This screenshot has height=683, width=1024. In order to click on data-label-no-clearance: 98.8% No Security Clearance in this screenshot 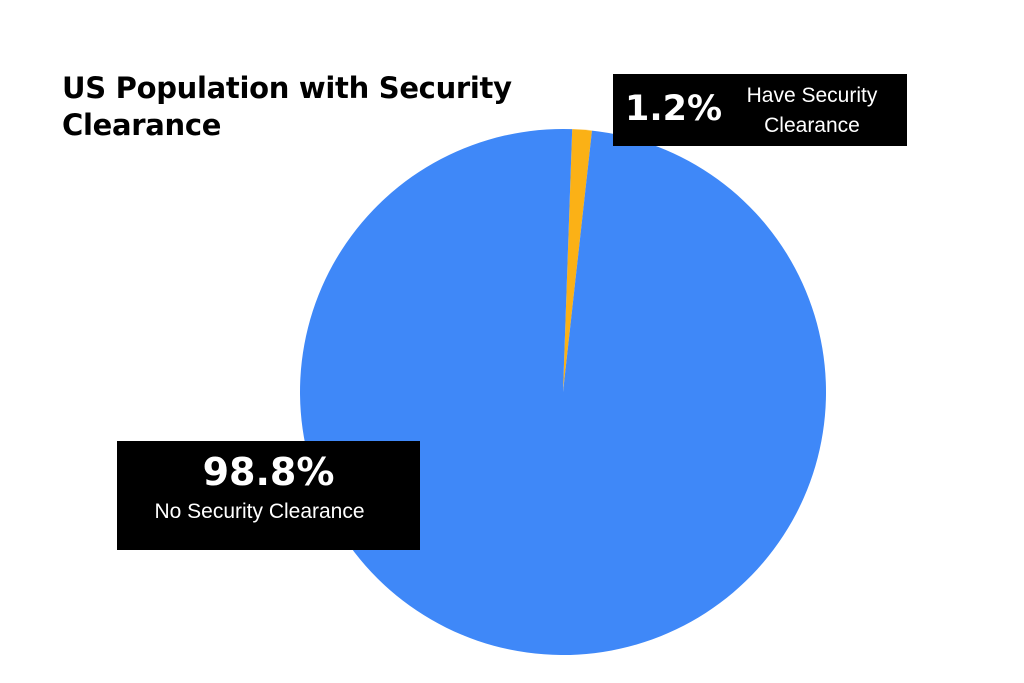, I will do `click(268, 495)`.